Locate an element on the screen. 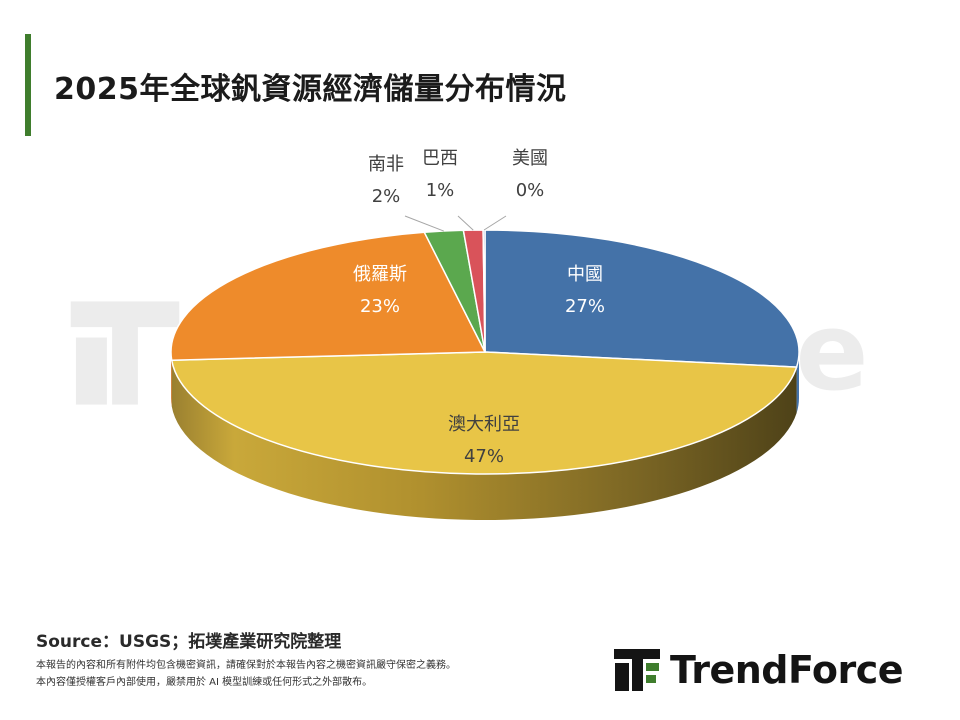  slice-5-name-label: 巴西 is located at coordinates (440, 158).